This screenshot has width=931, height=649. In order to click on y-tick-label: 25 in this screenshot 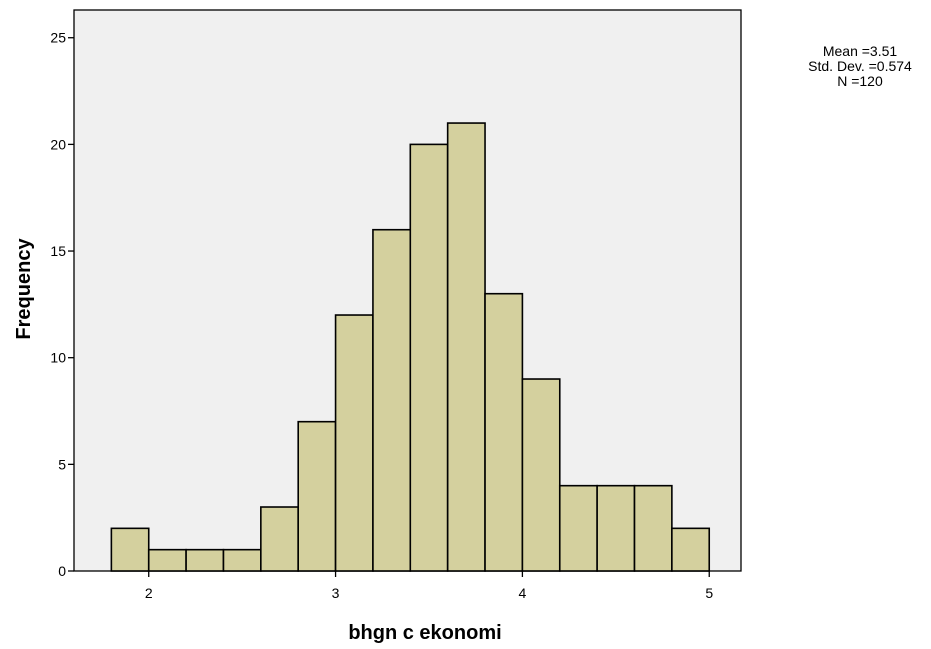, I will do `click(58, 38)`.